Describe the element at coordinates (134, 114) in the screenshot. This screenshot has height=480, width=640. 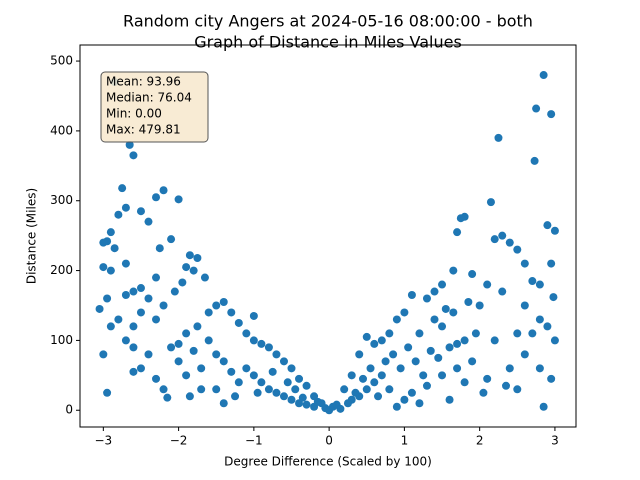
I see `stats-line: Min: 0.00` at that location.